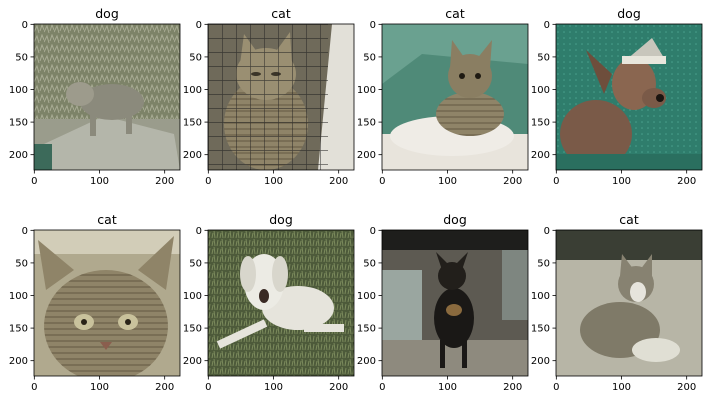 Image resolution: width=710 pixels, height=400 pixels. I want to click on panel-2: cat 0 50 100 150 200 0 100 200, so click(269, 96).